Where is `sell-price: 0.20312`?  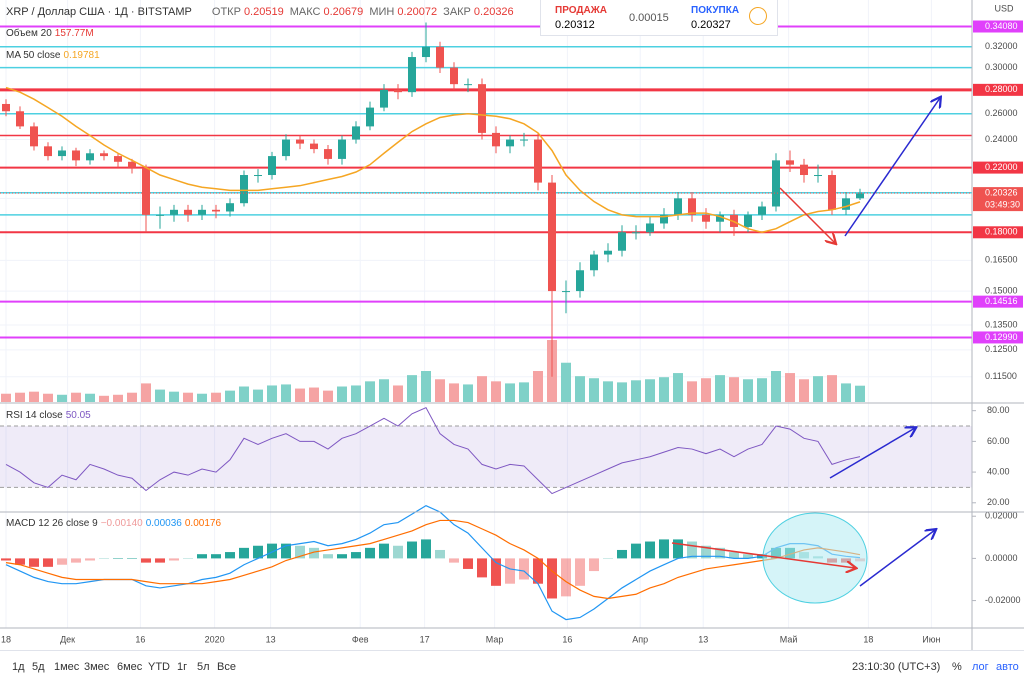
sell-price: 0.20312 is located at coordinates (575, 25).